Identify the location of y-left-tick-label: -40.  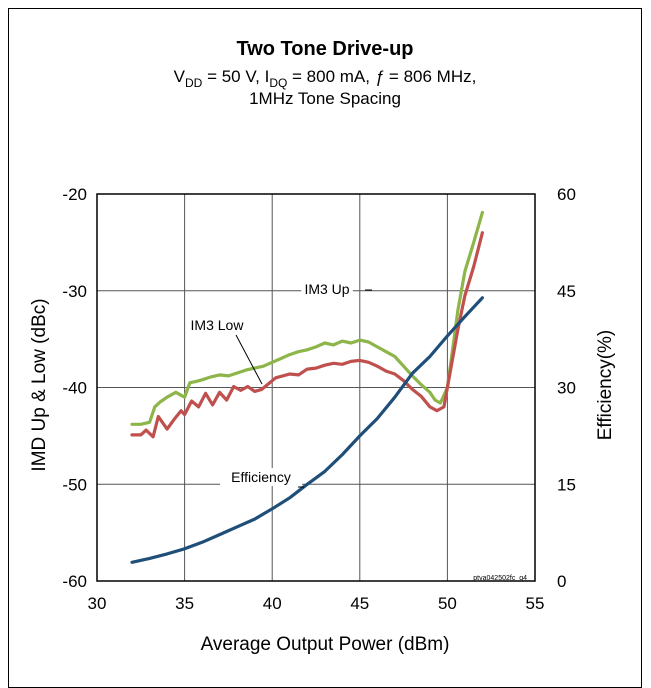
(74, 388).